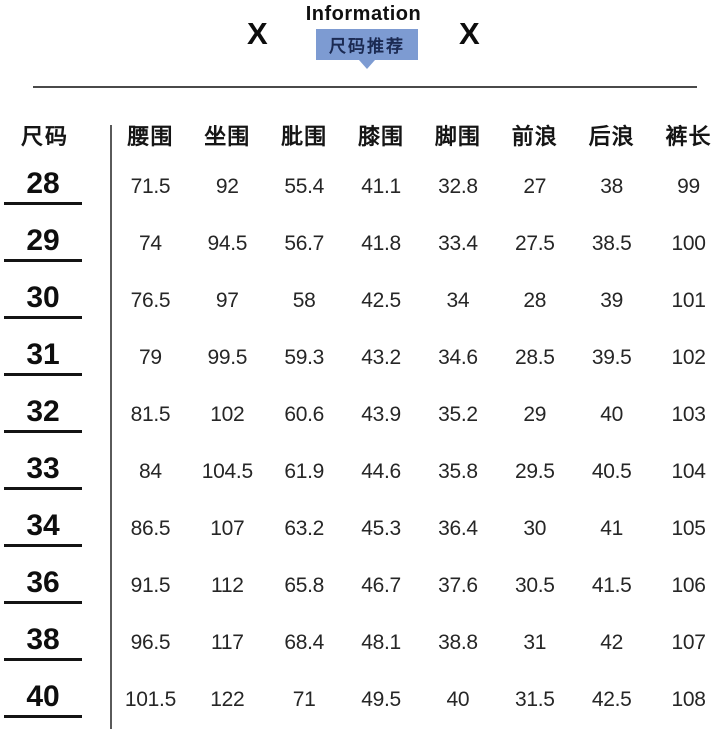 This screenshot has height=729, width=727. I want to click on cell: 108, so click(688, 699).